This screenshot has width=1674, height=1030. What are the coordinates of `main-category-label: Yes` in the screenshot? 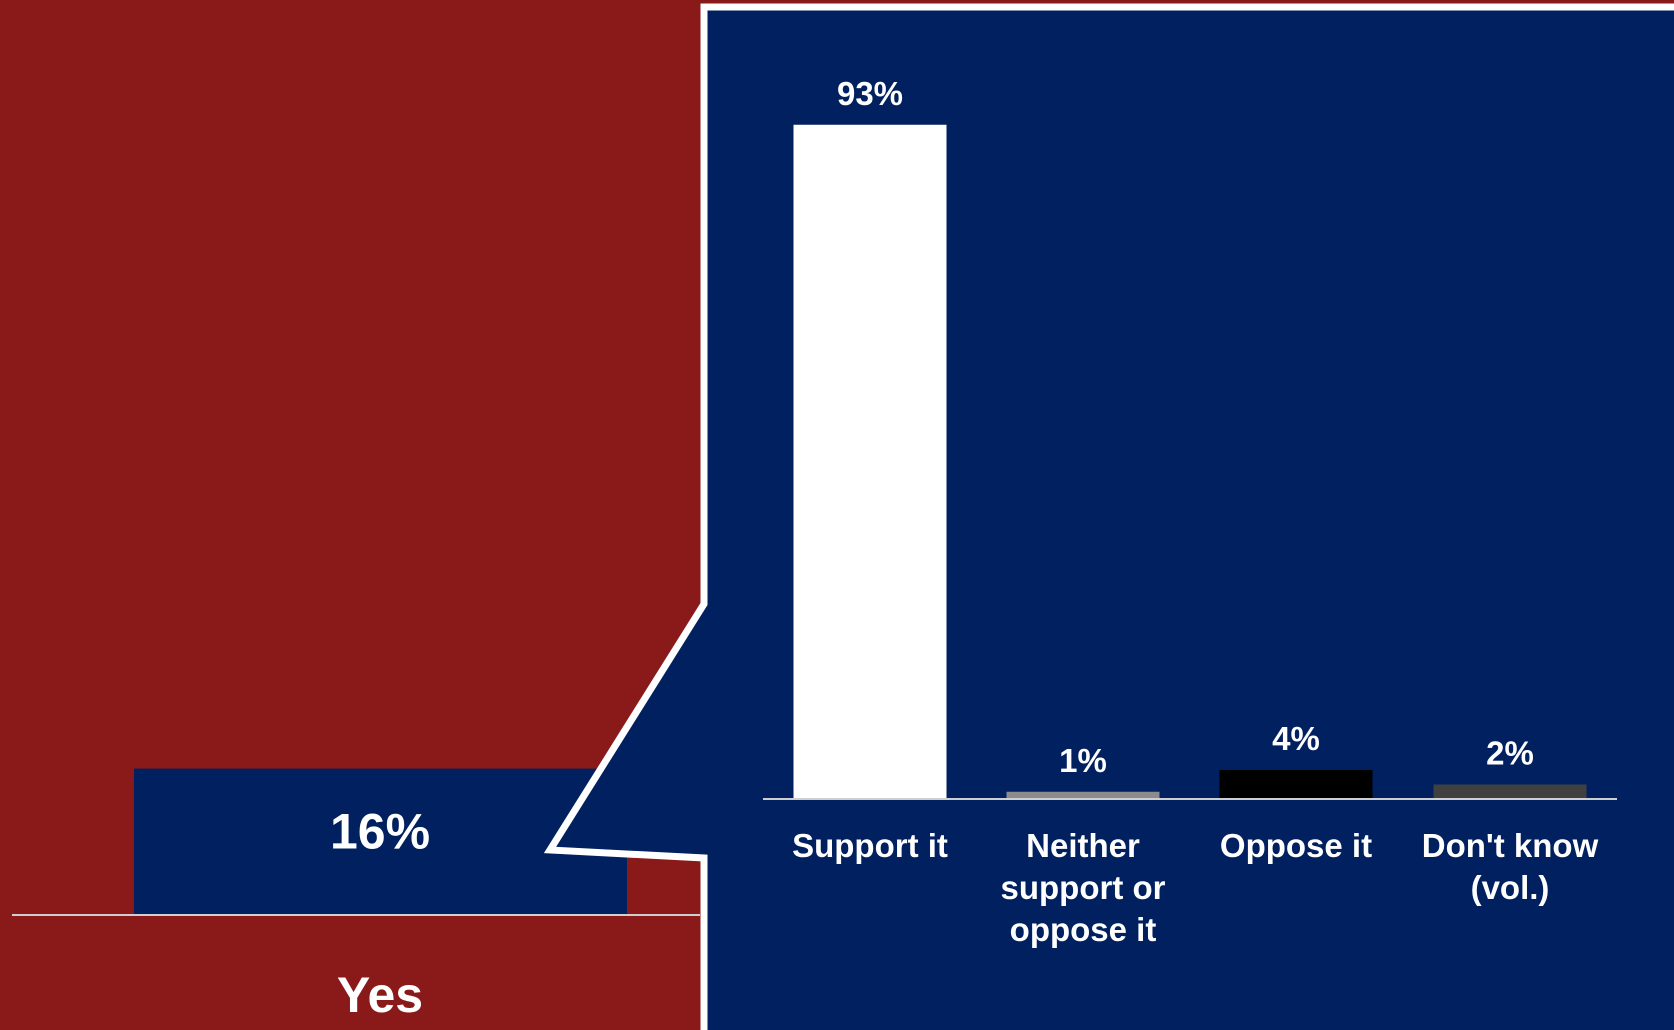 It's located at (380, 995).